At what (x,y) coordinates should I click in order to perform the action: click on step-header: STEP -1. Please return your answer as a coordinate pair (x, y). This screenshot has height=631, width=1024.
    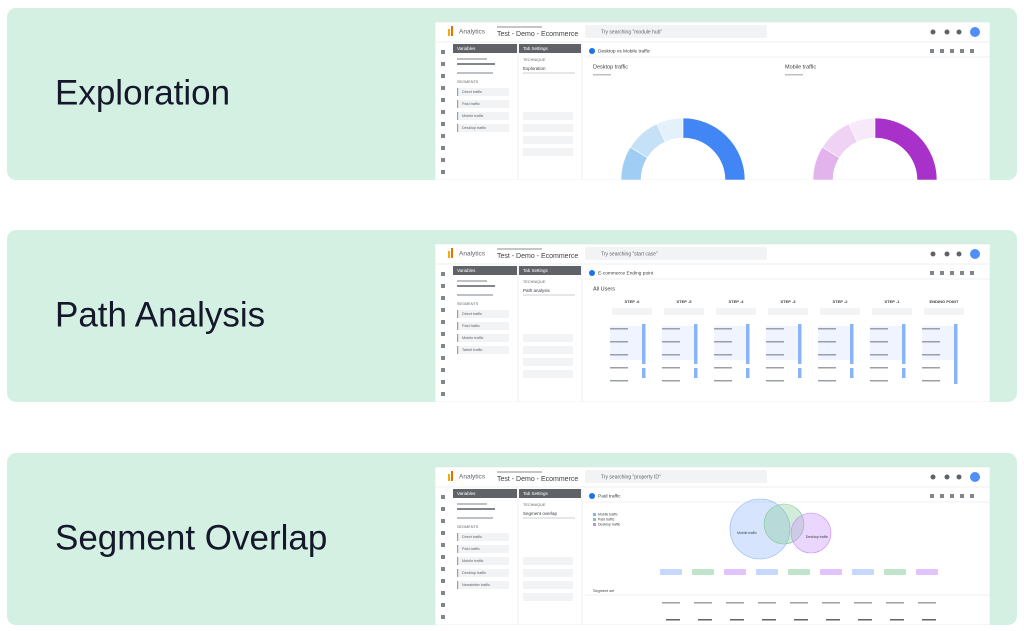
    Looking at the image, I should click on (892, 301).